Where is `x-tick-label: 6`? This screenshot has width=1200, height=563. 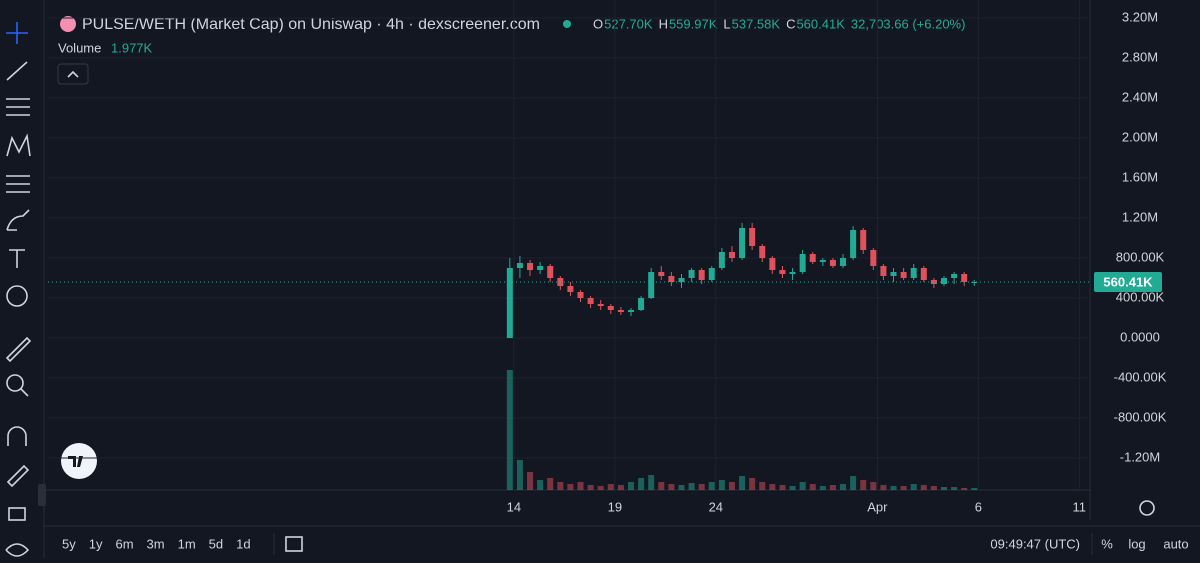
x-tick-label: 6 is located at coordinates (978, 506).